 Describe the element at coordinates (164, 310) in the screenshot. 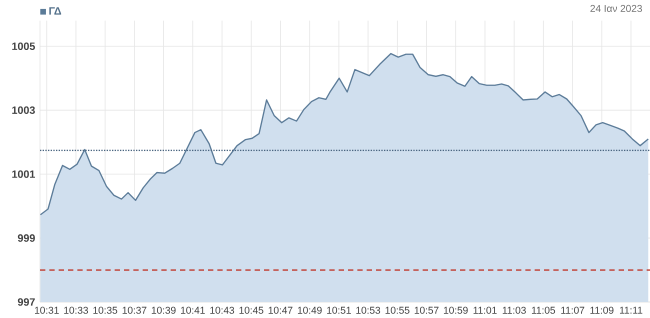

I see `x-tick-label: 10:39` at that location.